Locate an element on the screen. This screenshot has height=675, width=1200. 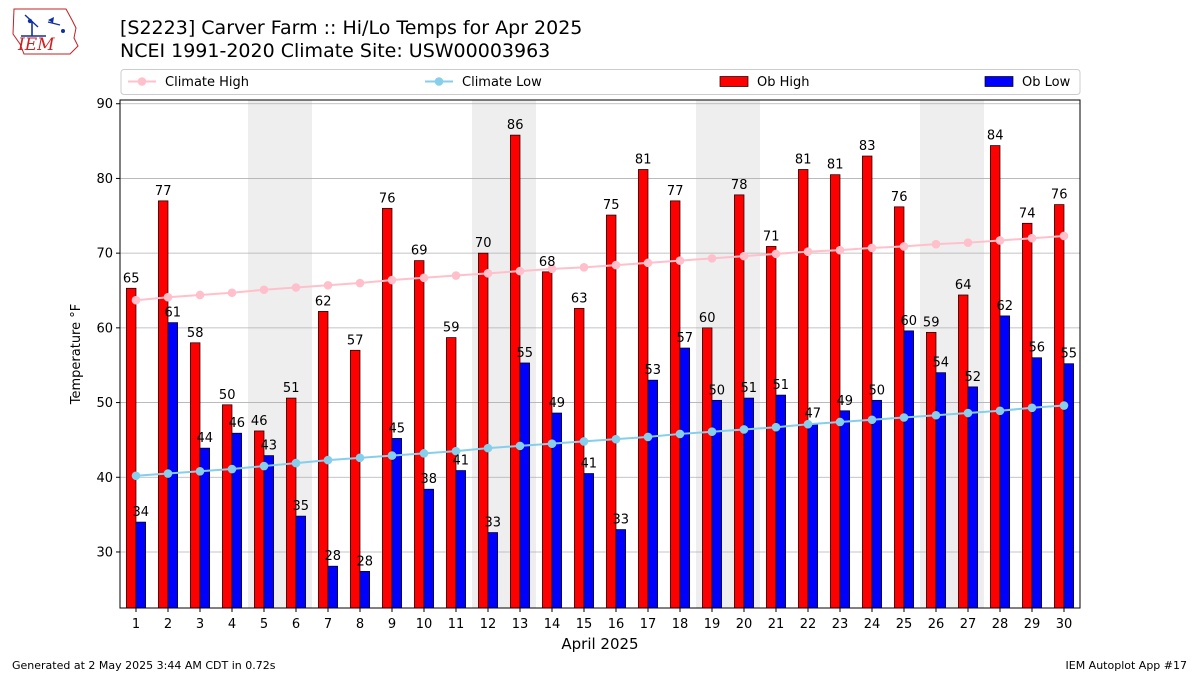
ob-low-label: 41 is located at coordinates (589, 464).